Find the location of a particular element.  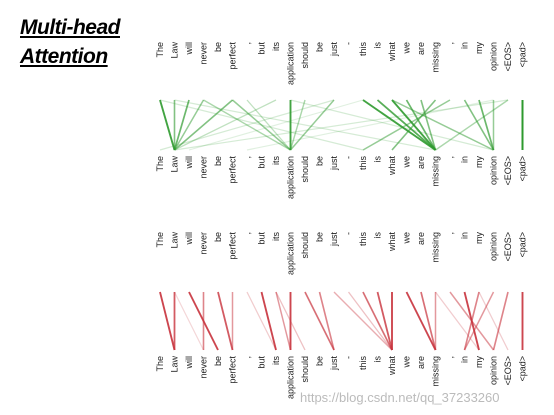

token-label: should is located at coordinates (305, 369).